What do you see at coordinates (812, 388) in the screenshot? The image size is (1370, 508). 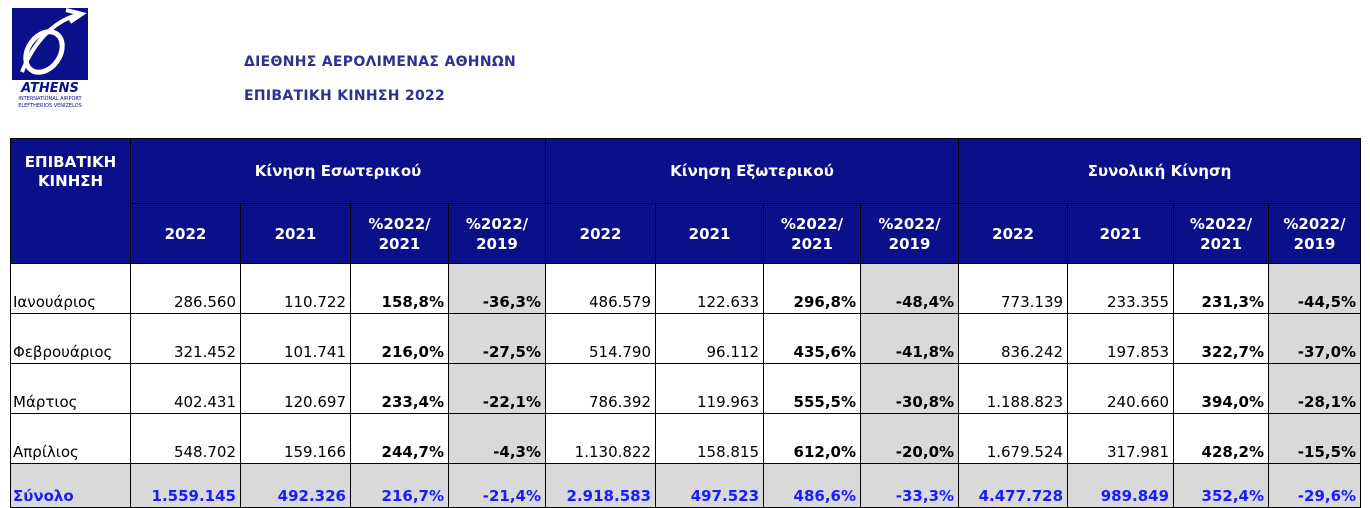 I see `cell: 555,5%` at bounding box center [812, 388].